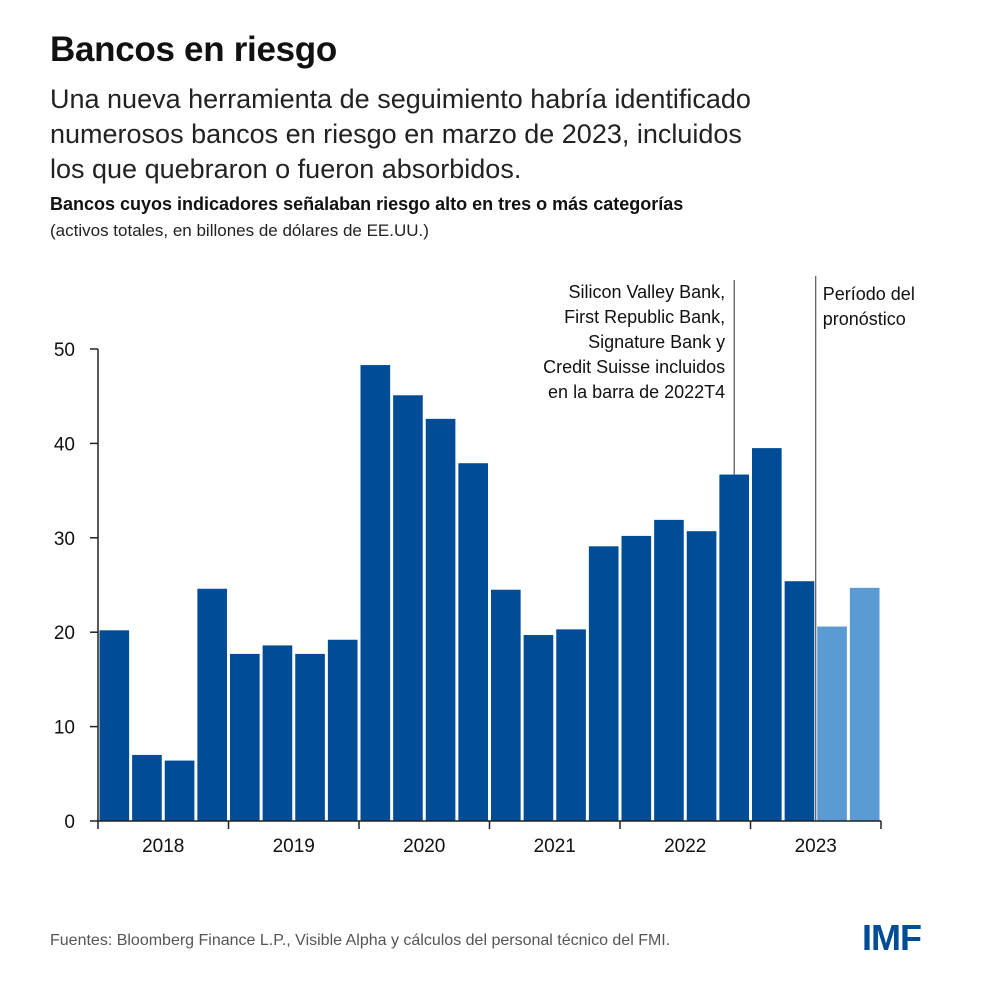 The height and width of the screenshot is (990, 990). What do you see at coordinates (163, 846) in the screenshot?
I see `x-year-label: 2018` at bounding box center [163, 846].